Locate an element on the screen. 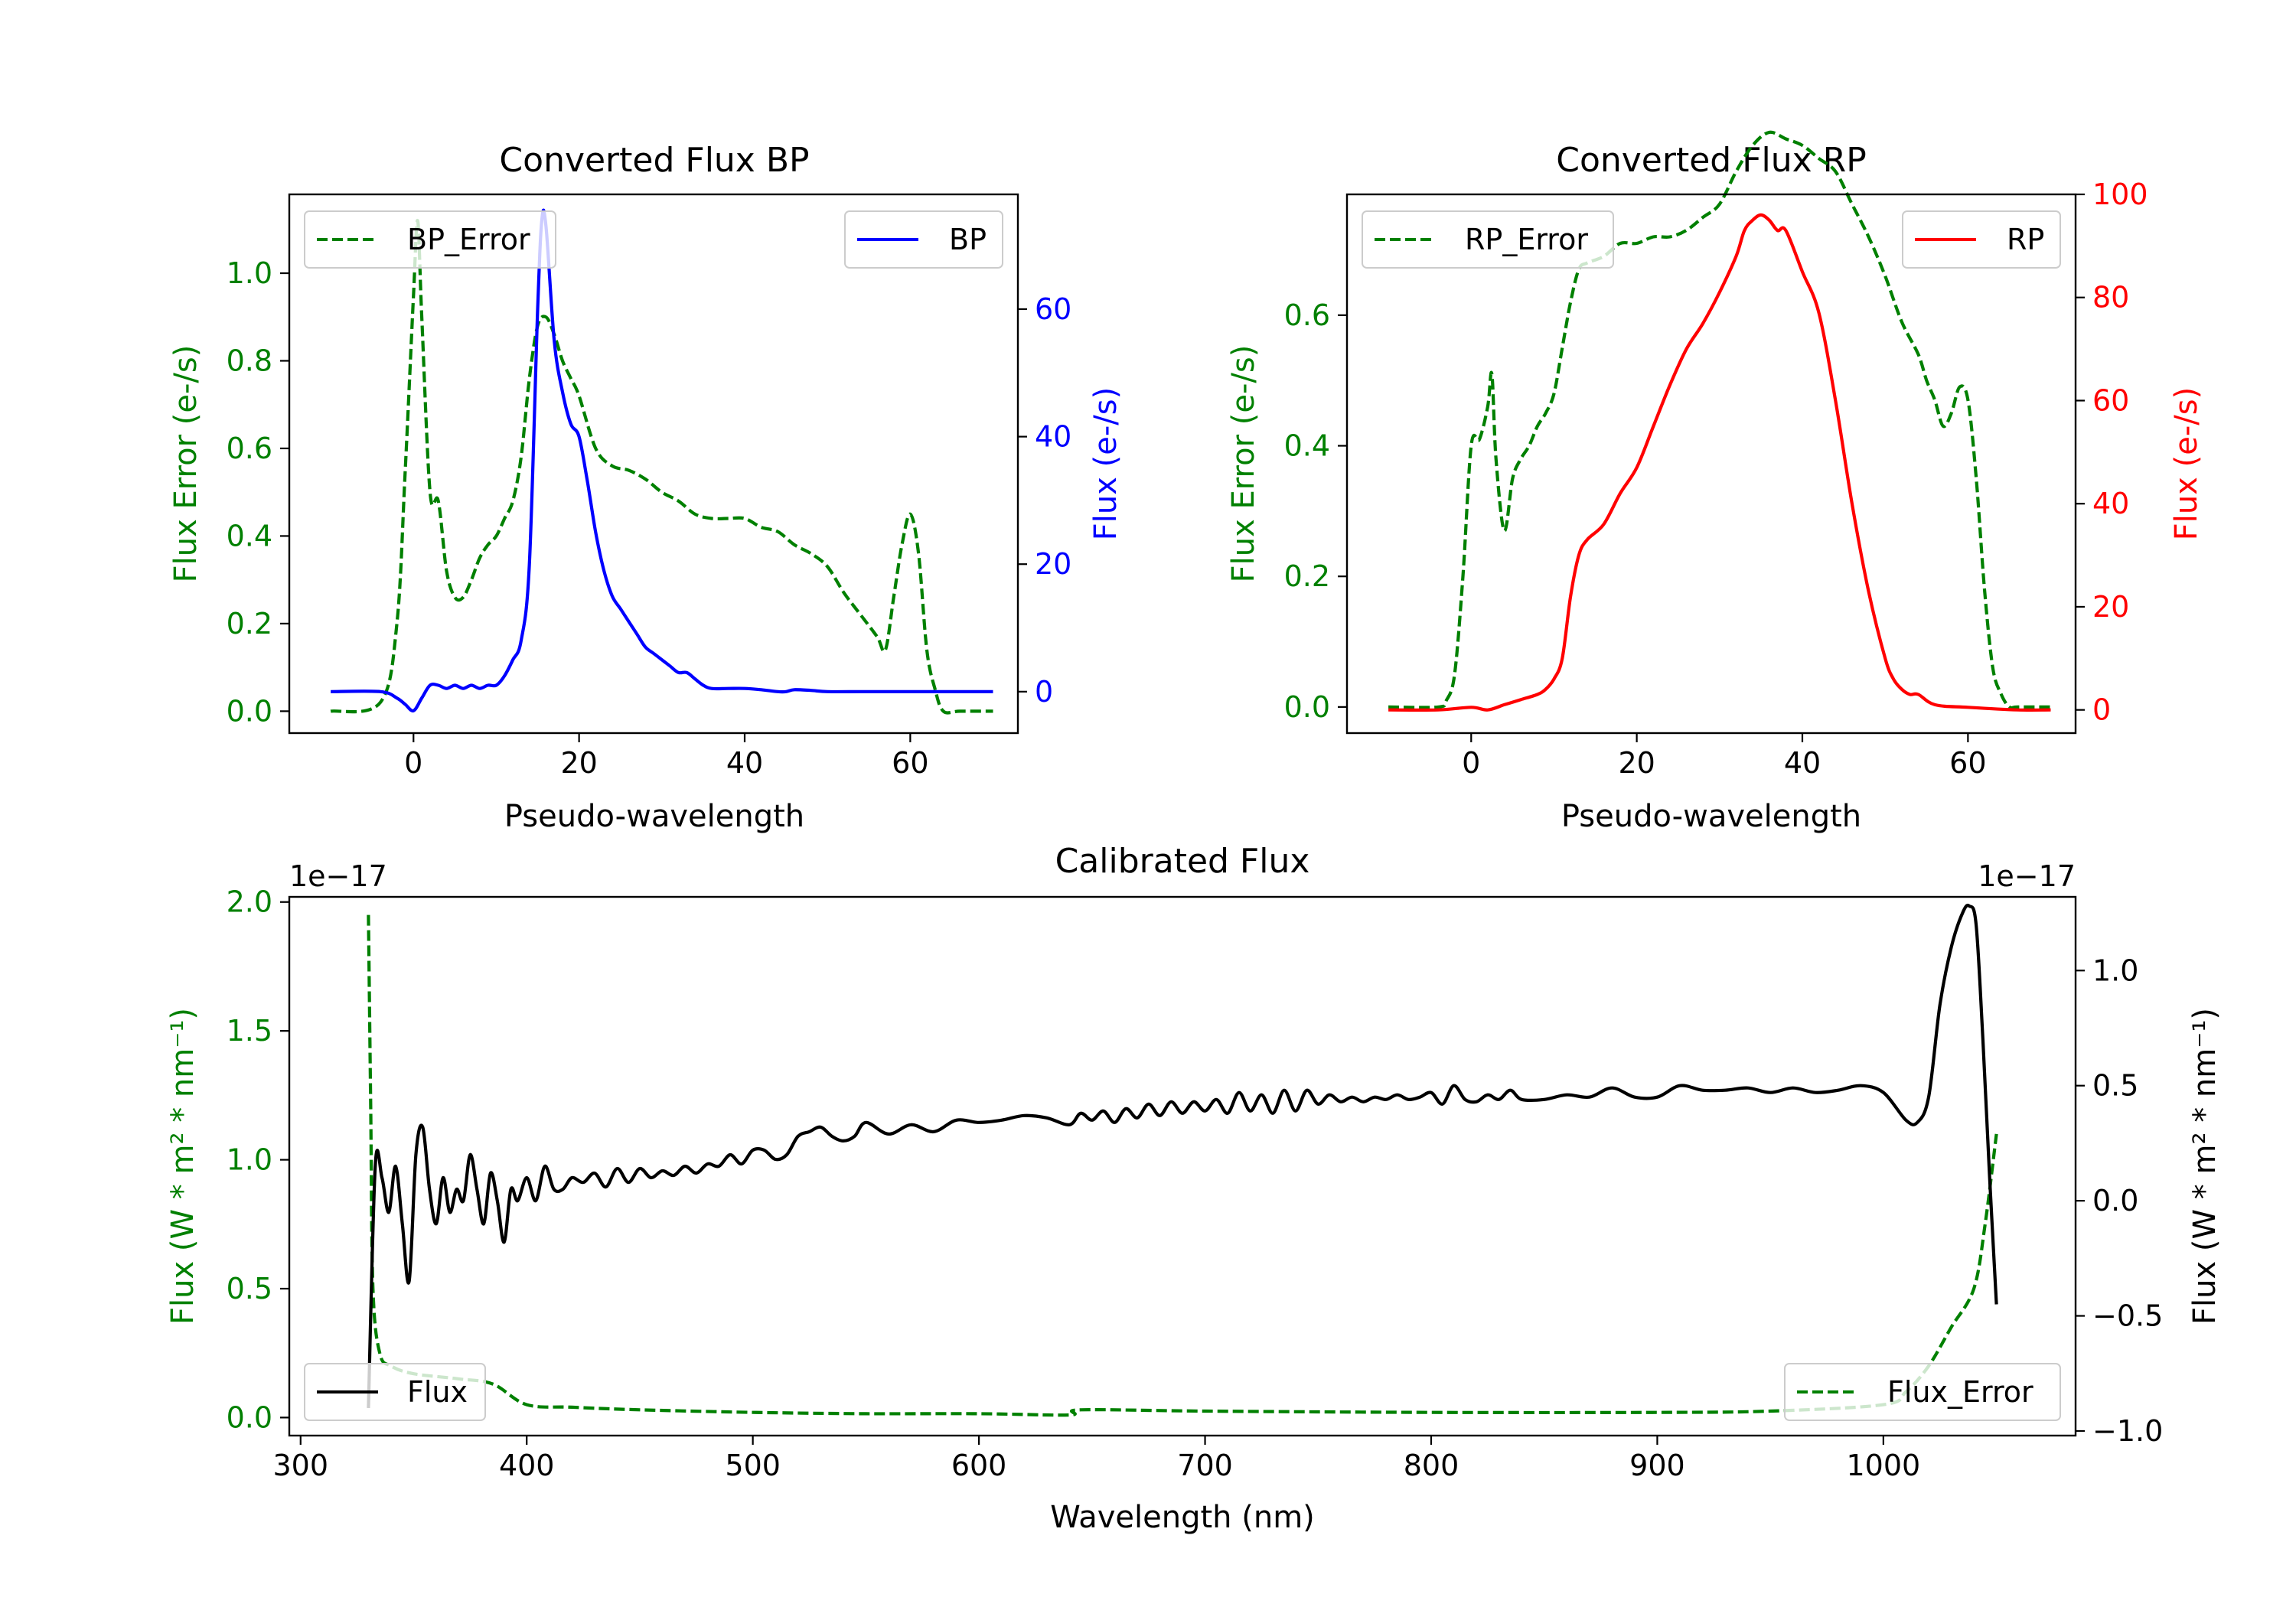 This screenshot has height=1607, width=2296. rp-ytick-left-label: 0.0 is located at coordinates (1307, 707).